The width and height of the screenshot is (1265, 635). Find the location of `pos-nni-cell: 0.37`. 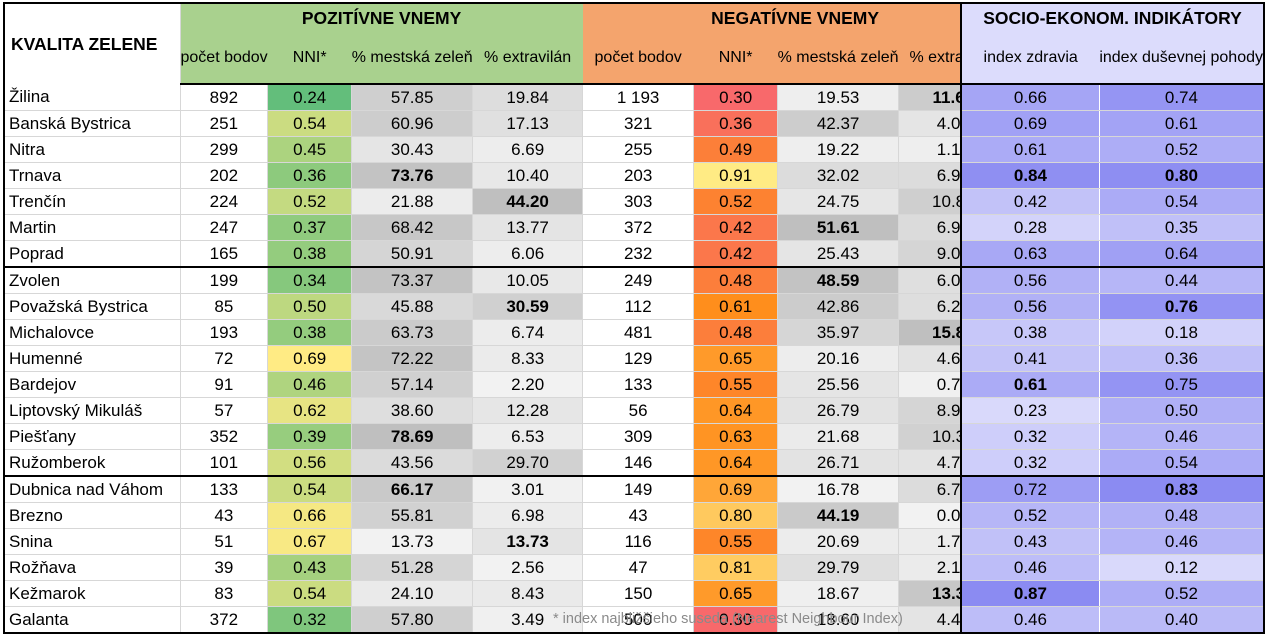

pos-nni-cell: 0.37 is located at coordinates (310, 227).